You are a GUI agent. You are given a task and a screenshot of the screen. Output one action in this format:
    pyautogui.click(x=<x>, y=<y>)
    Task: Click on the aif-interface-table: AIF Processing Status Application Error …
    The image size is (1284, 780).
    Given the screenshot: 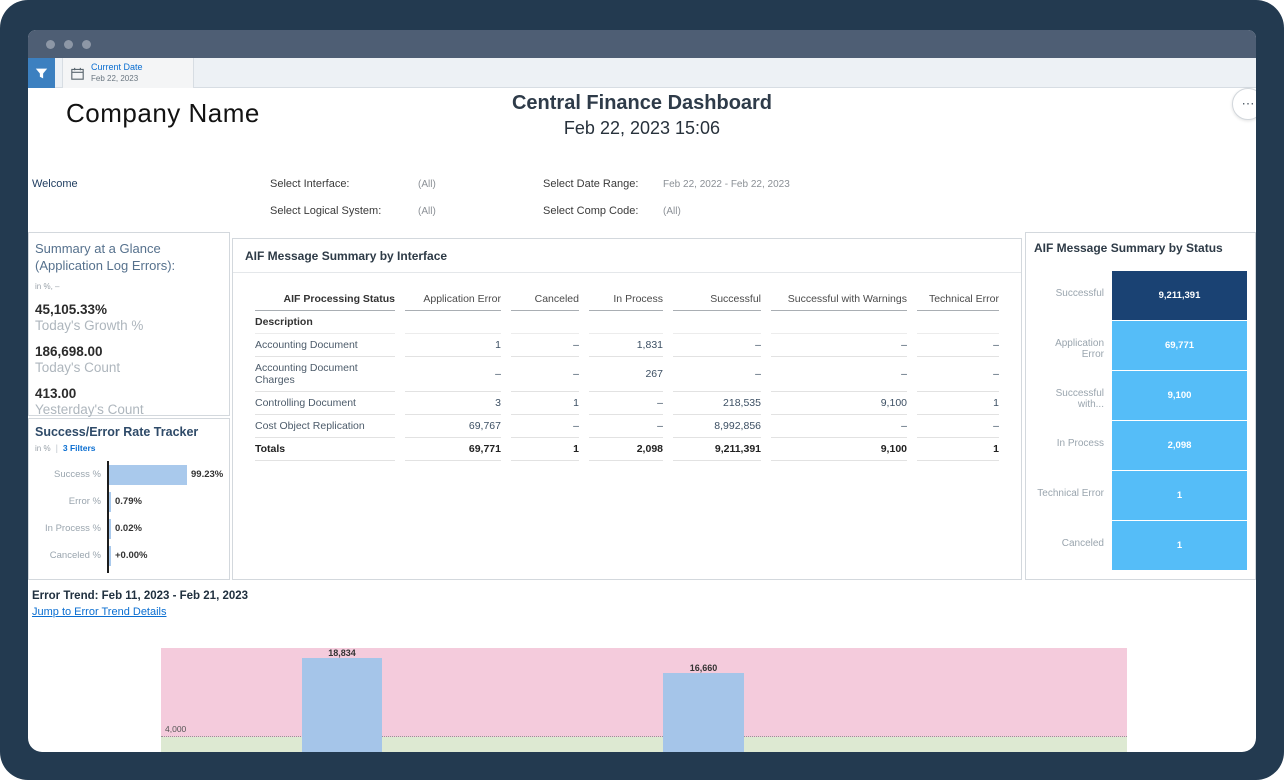 What is the action you would take?
    pyautogui.click(x=627, y=375)
    